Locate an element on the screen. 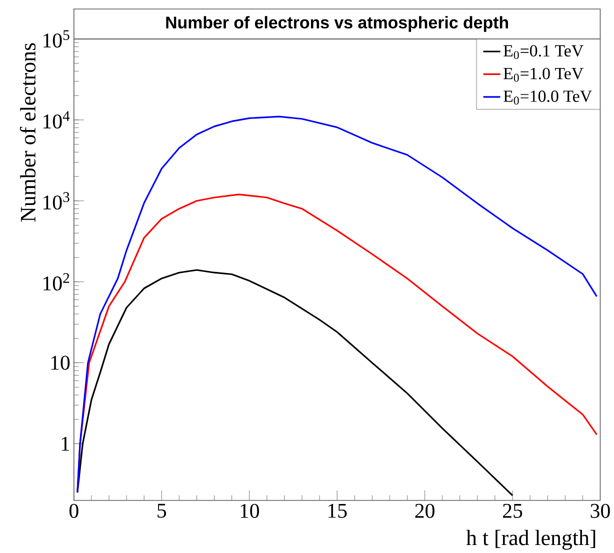 The height and width of the screenshot is (553, 614). y-tick-label: 10$^{5}$ is located at coordinates (57, 39).